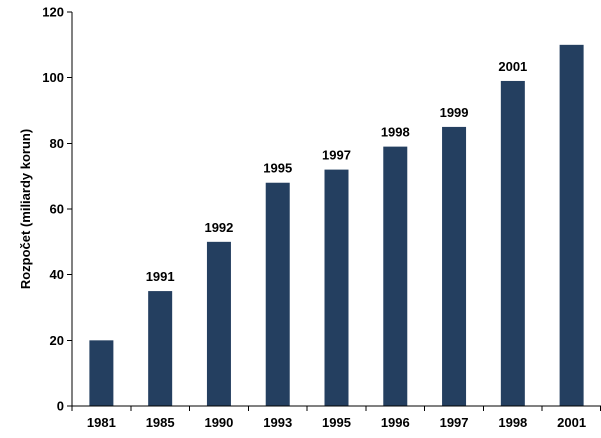  I want to click on x-tick-label: 1981, so click(101, 422).